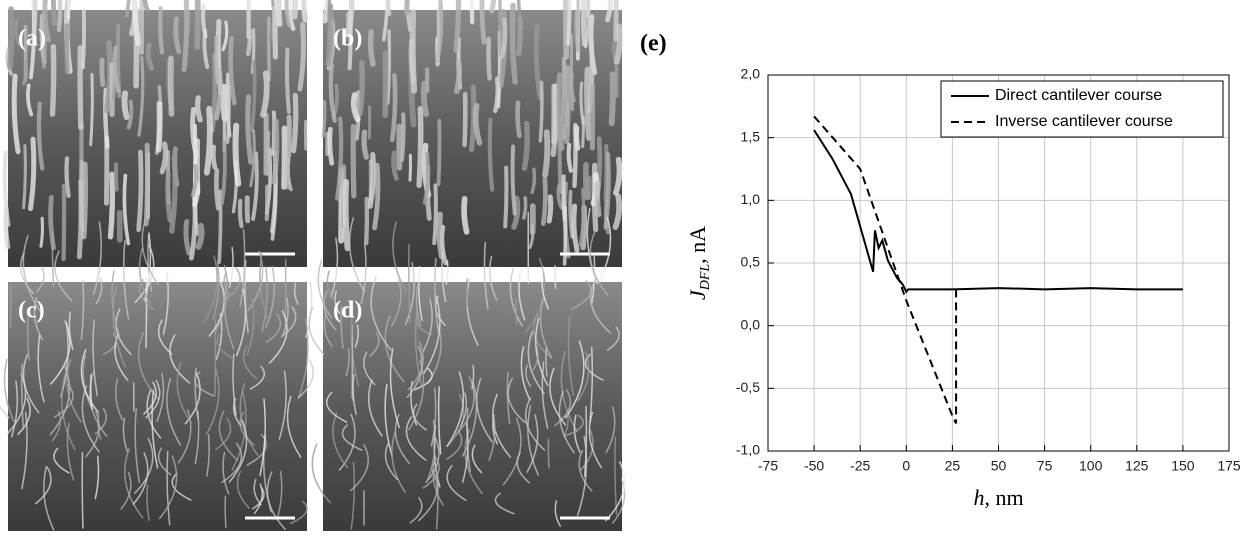 Image resolution: width=1256 pixels, height=538 pixels. What do you see at coordinates (999, 466) in the screenshot?
I see `x-tick-label: 50` at bounding box center [999, 466].